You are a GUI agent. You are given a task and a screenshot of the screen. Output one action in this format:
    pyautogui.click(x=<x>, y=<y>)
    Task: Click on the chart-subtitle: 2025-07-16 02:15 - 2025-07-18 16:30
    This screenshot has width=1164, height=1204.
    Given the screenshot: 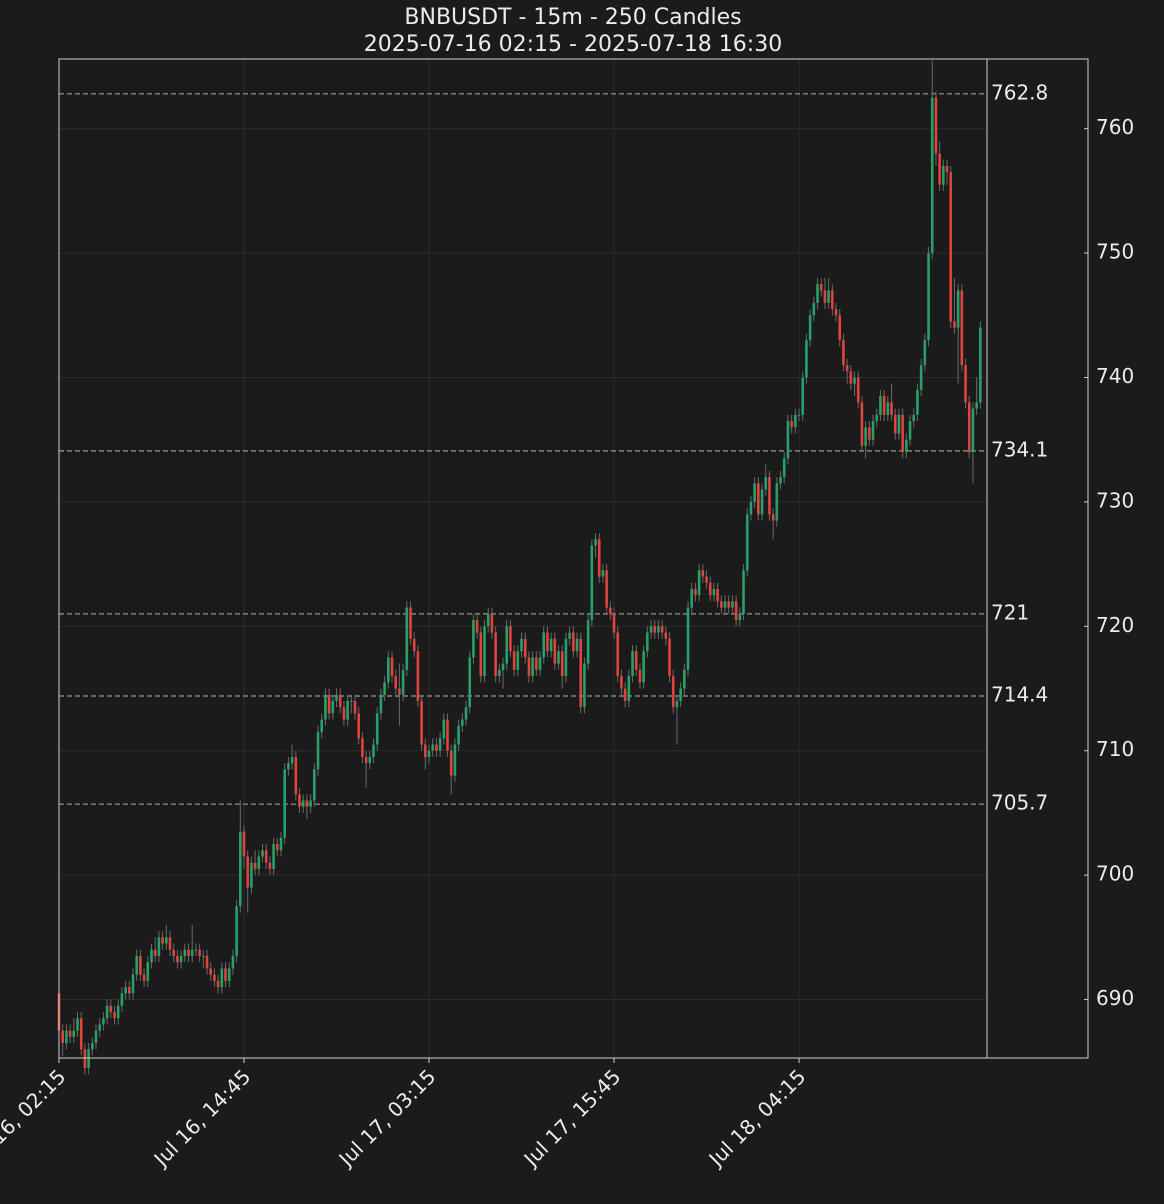 What is the action you would take?
    pyautogui.click(x=573, y=44)
    